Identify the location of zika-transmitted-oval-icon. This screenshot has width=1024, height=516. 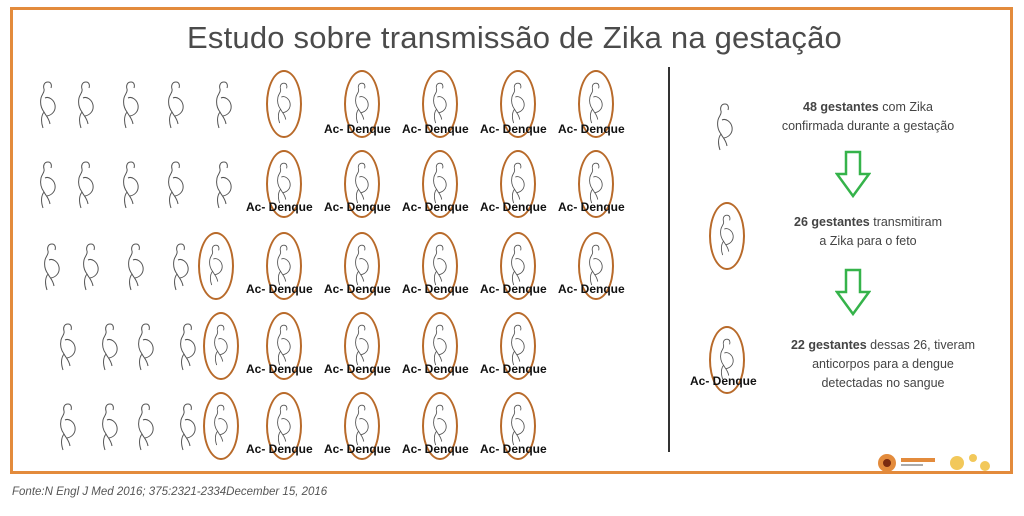
(727, 236).